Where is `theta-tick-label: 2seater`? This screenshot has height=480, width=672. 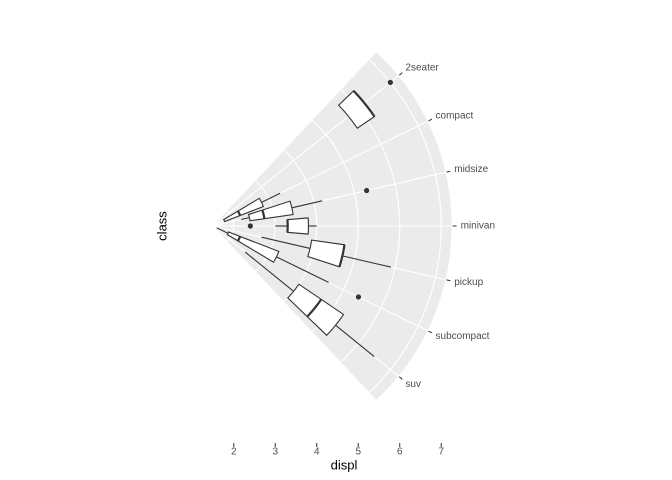
theta-tick-label: 2seater is located at coordinates (422, 67).